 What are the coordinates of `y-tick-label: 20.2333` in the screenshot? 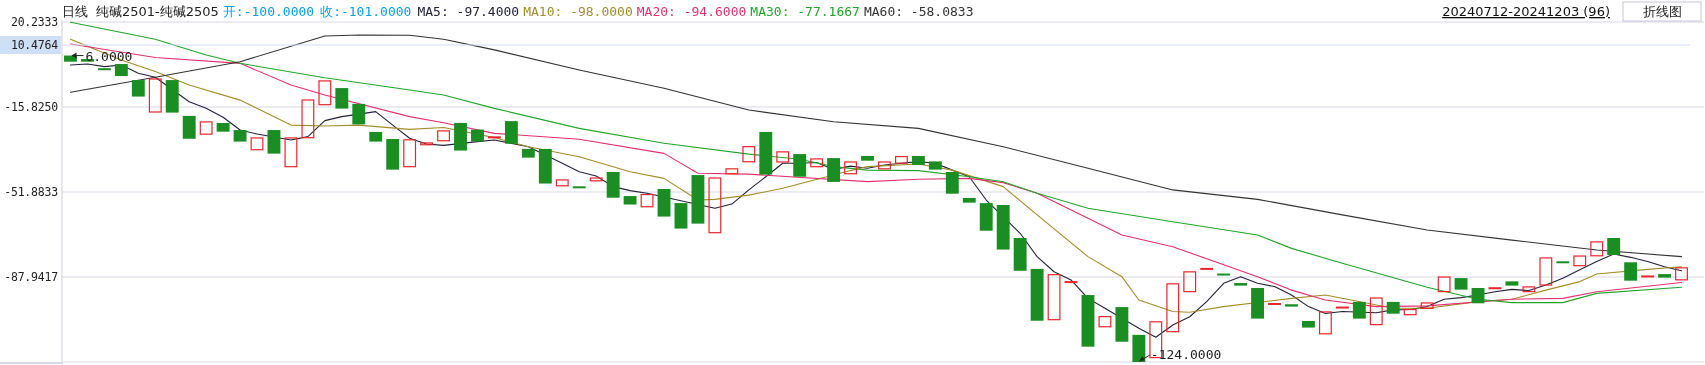 It's located at (34, 22).